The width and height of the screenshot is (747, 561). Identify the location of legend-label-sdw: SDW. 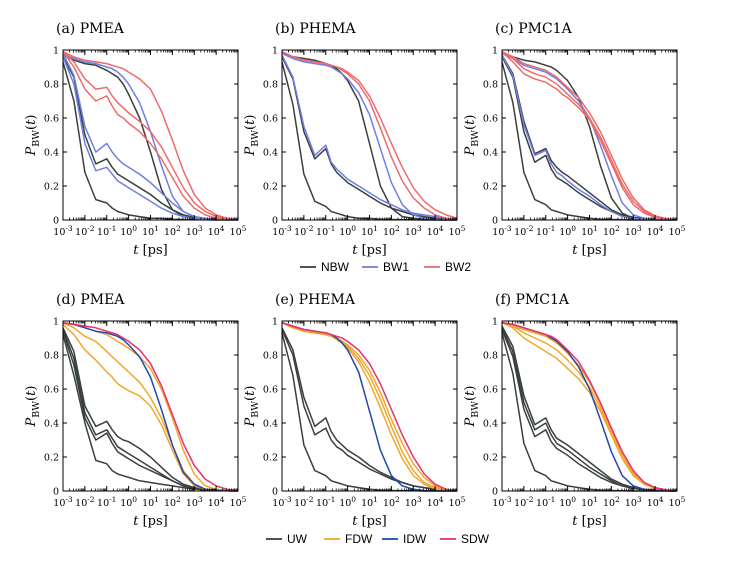
(475, 539).